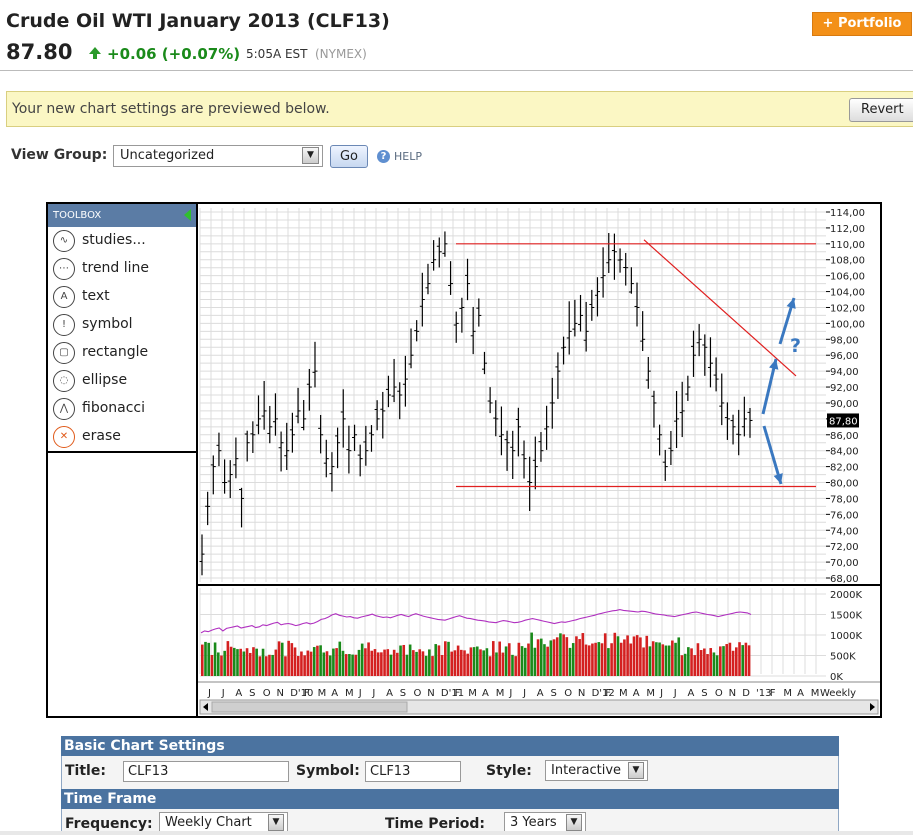  Describe the element at coordinates (844, 484) in the screenshot. I see `y-tick-label: 80,00` at that location.